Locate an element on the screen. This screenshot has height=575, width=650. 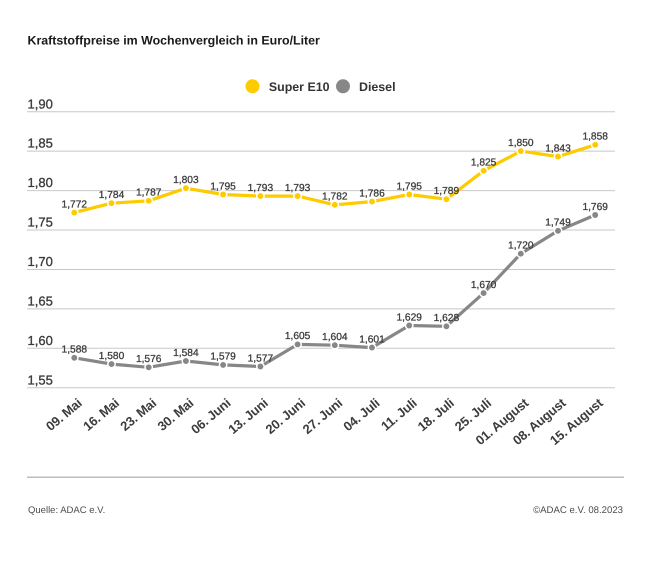
svg-text: 1,787 is located at coordinates (149, 193).